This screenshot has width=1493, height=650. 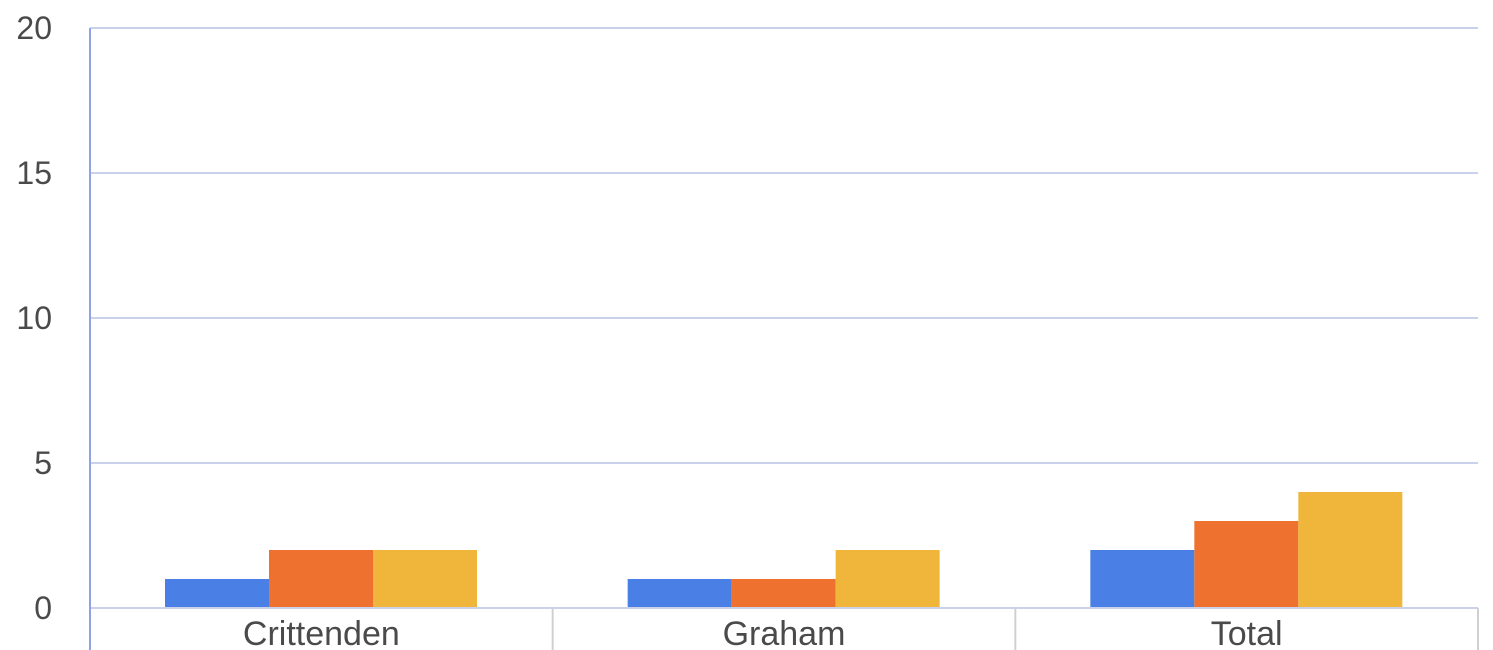 What do you see at coordinates (34, 173) in the screenshot?
I see `y-tick-label-15: 15` at bounding box center [34, 173].